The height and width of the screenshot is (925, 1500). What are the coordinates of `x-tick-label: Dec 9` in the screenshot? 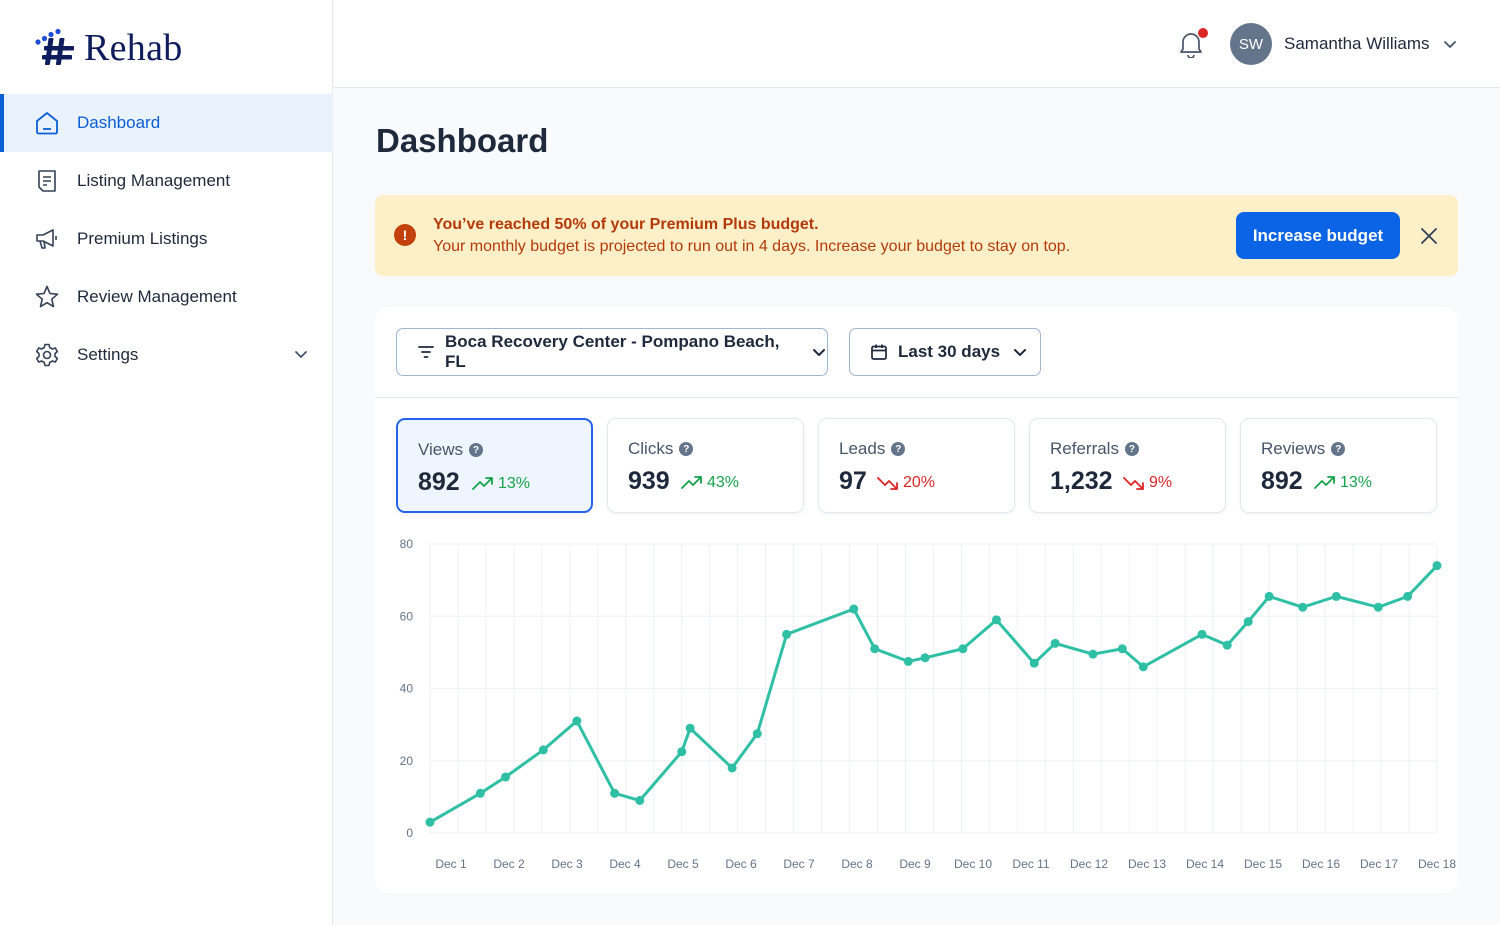 It's located at (915, 864).